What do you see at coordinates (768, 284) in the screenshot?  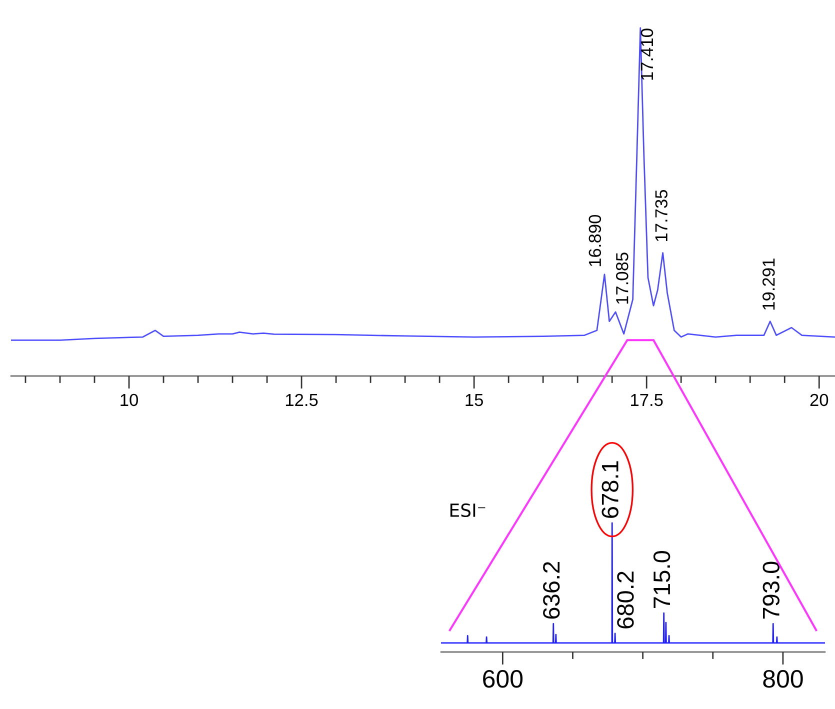 I see `annotation: 19.291` at bounding box center [768, 284].